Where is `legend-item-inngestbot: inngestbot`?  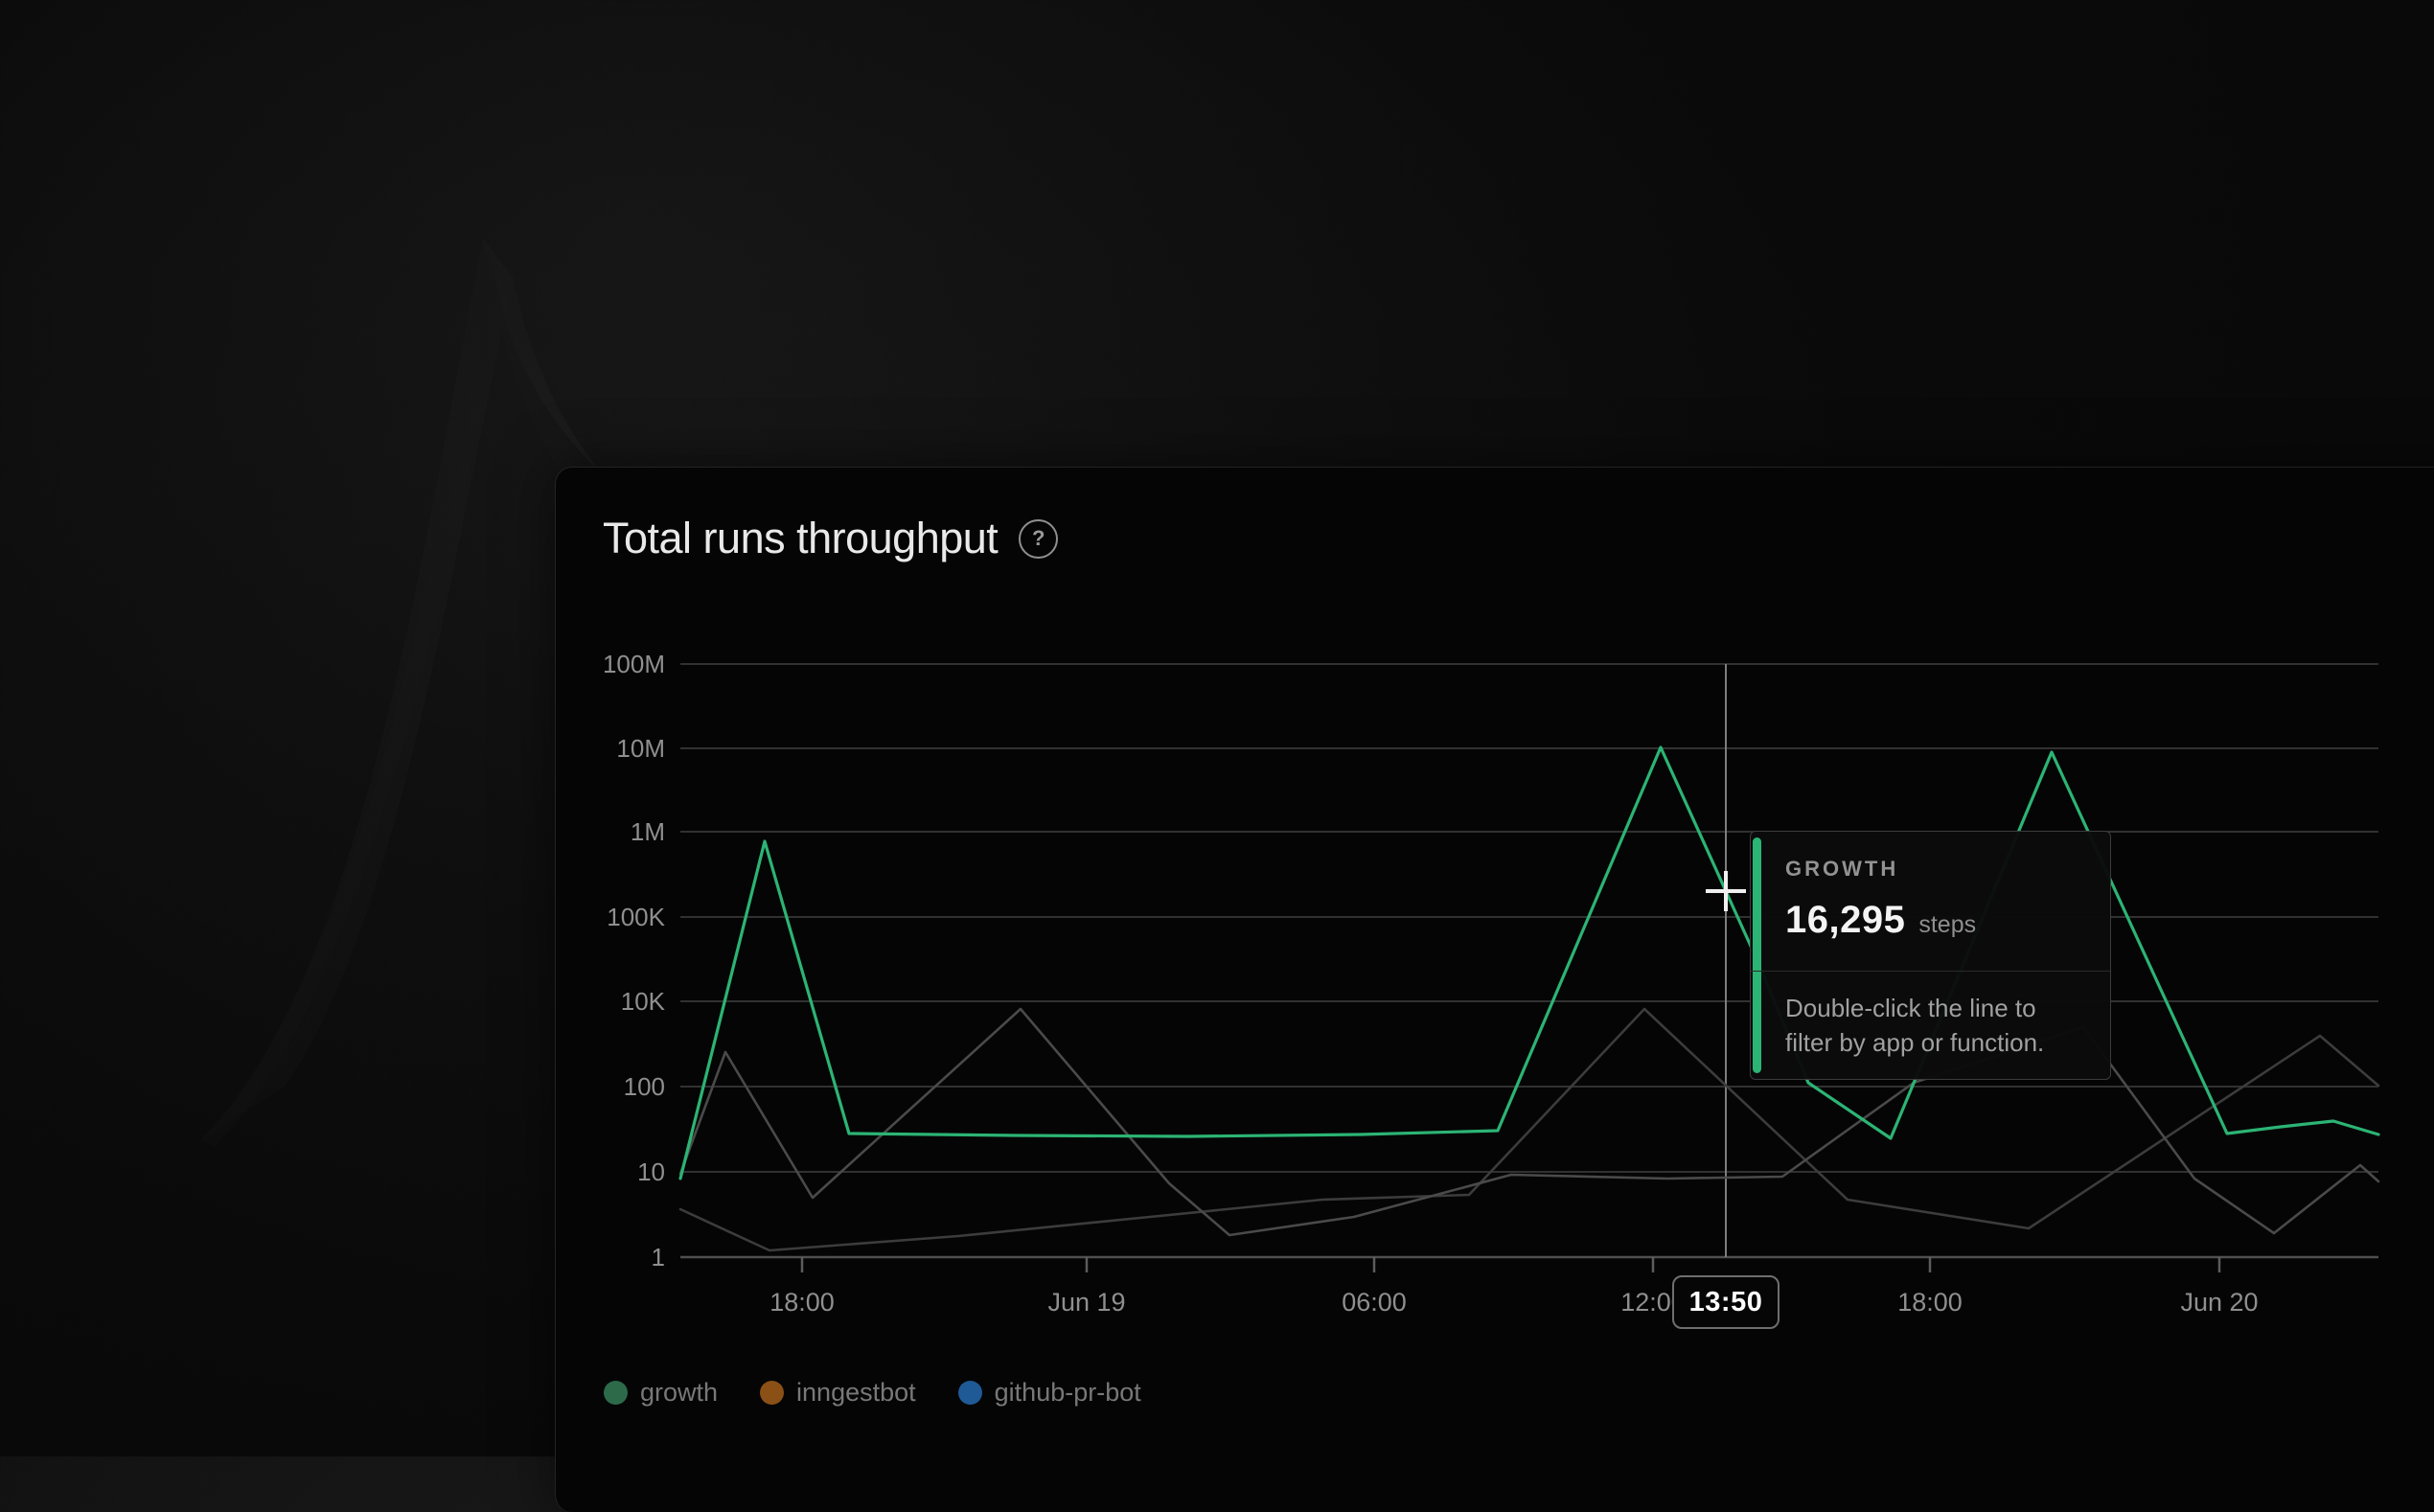 legend-item-inngestbot: inngestbot is located at coordinates (838, 1393).